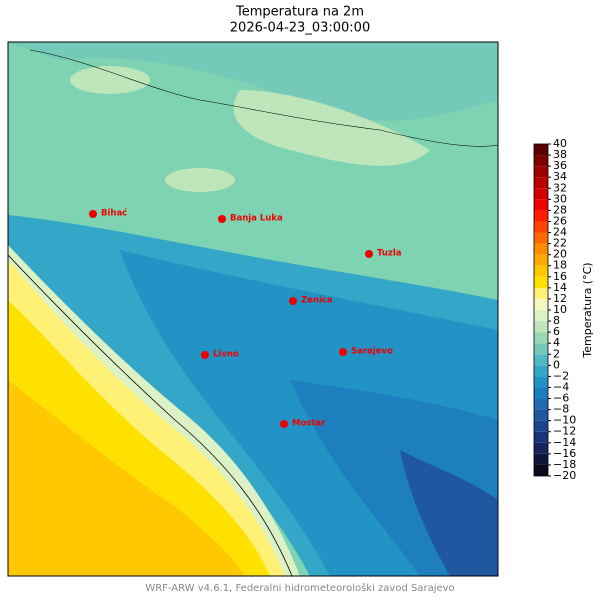 The image size is (600, 600). What do you see at coordinates (560, 232) in the screenshot?
I see `colorbar-tick-label: 24` at bounding box center [560, 232].